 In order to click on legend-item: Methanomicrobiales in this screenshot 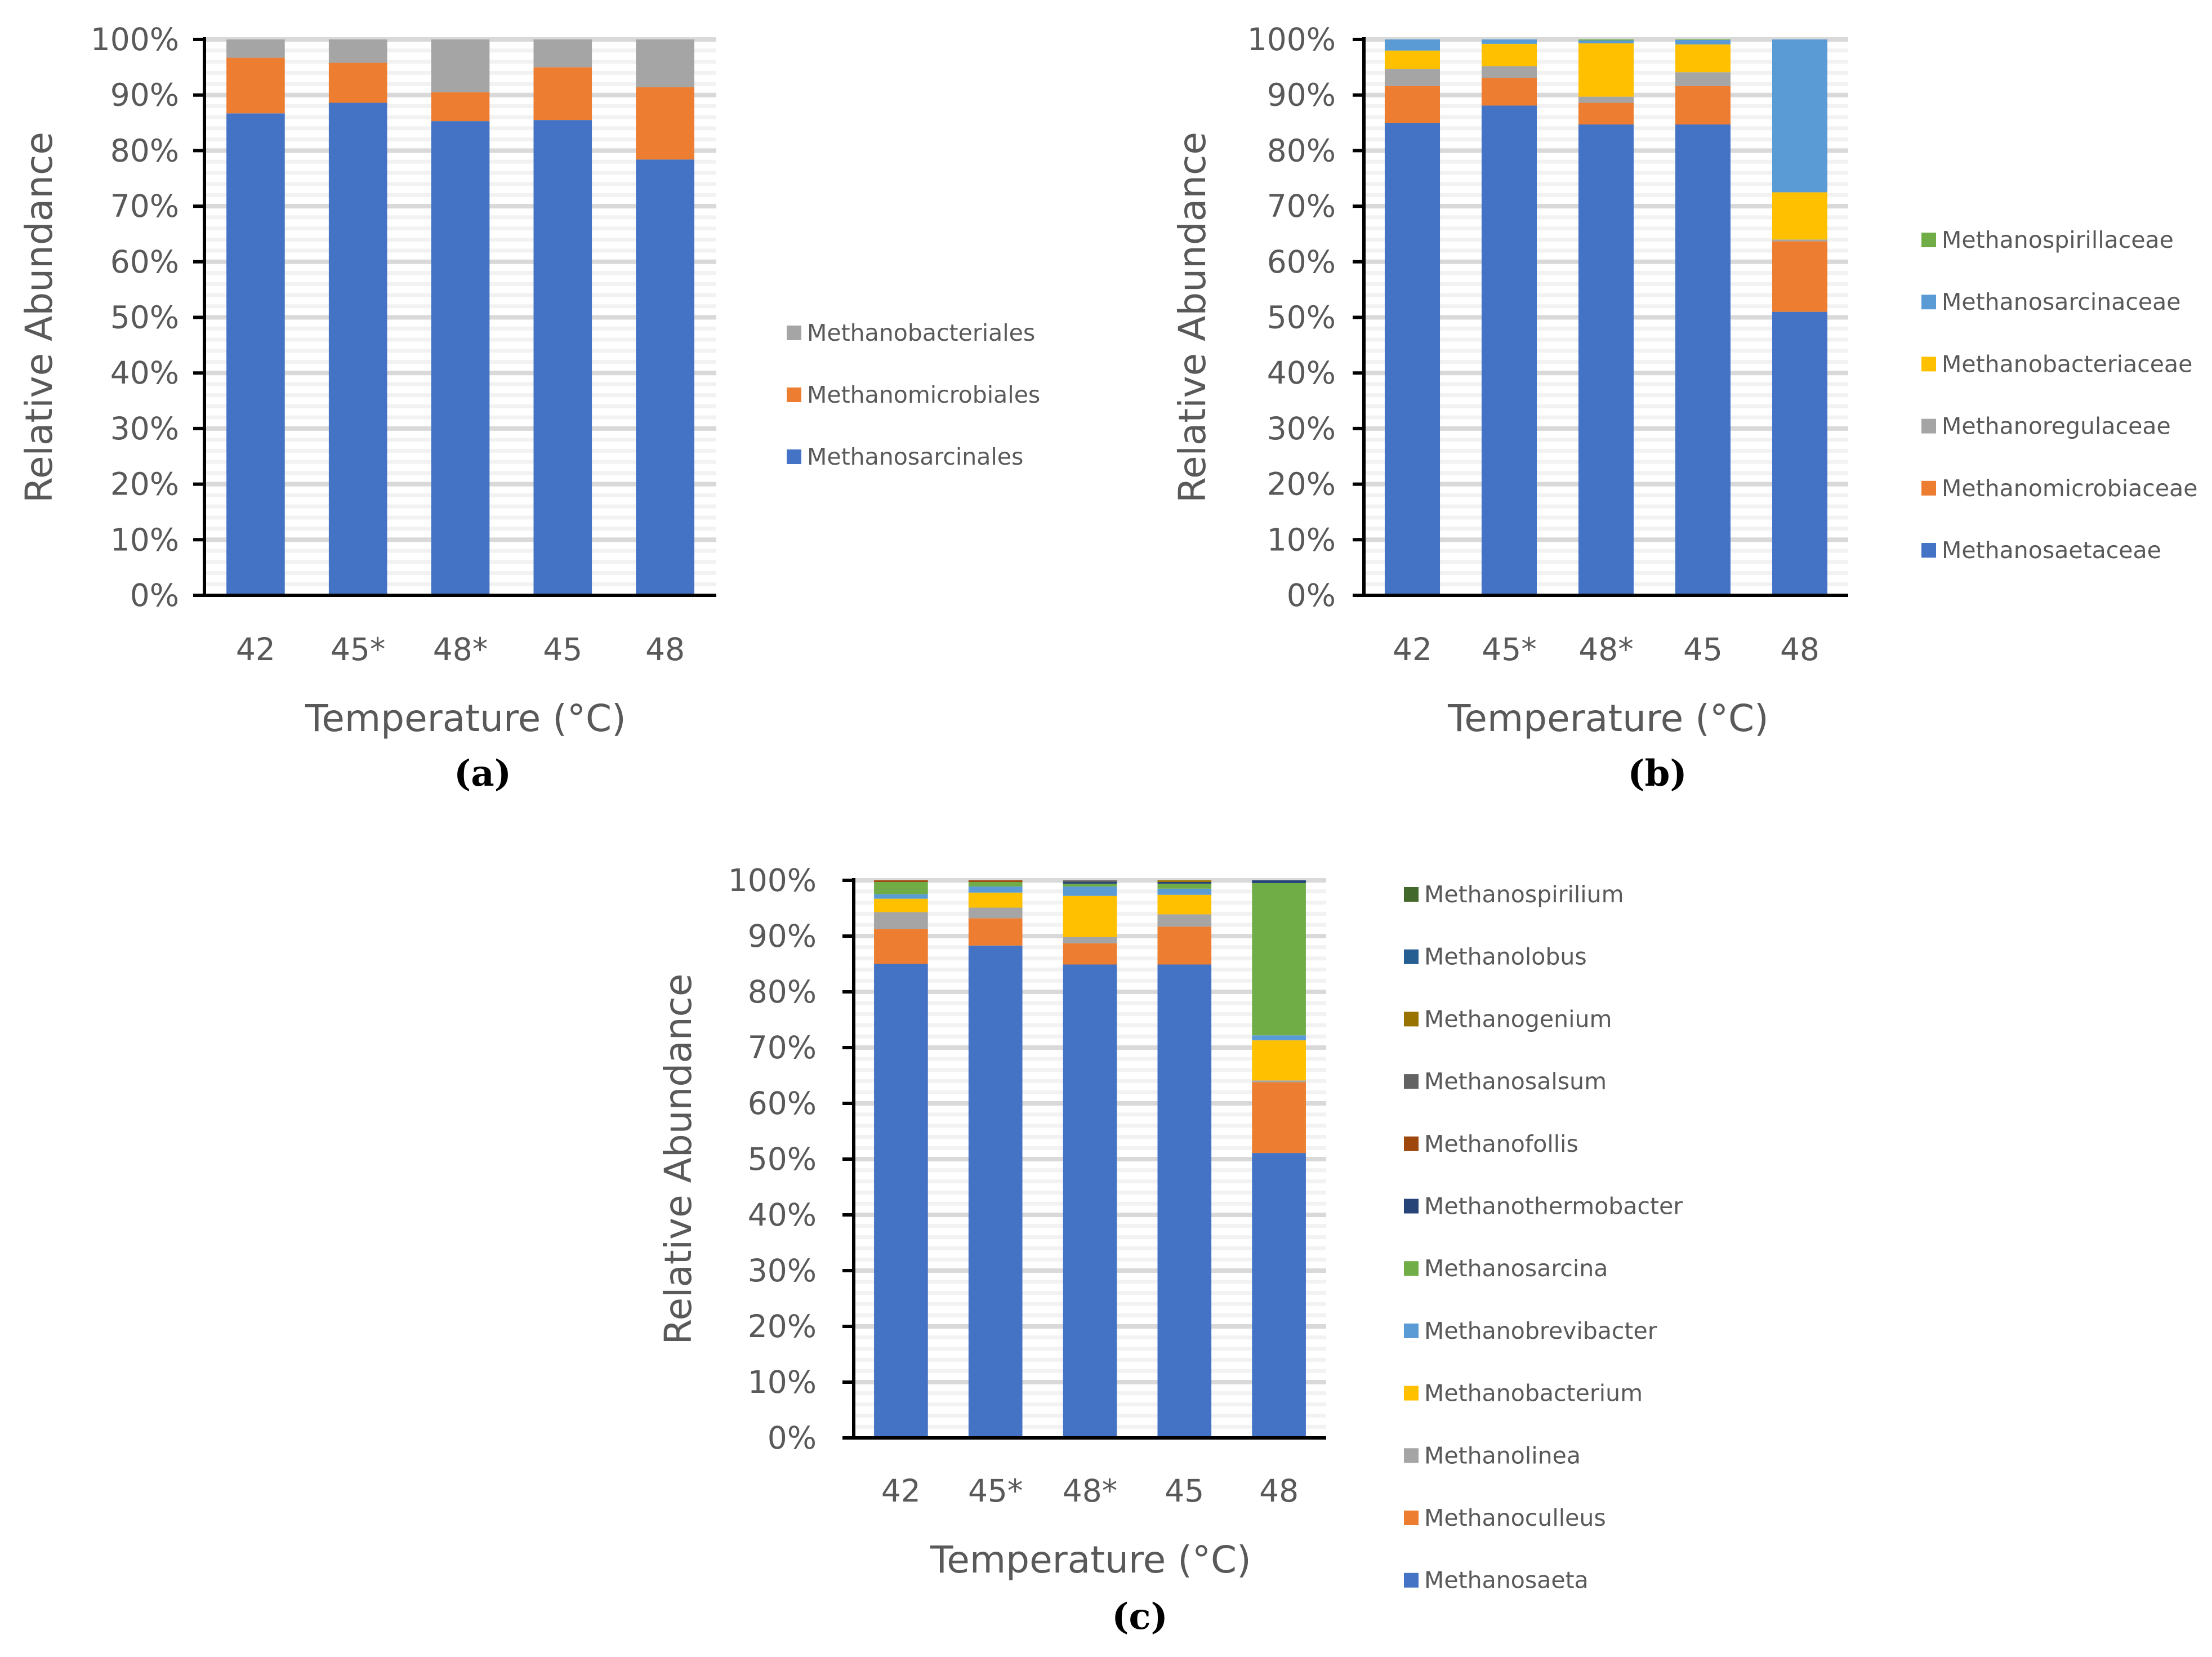, I will do `click(913, 394)`.